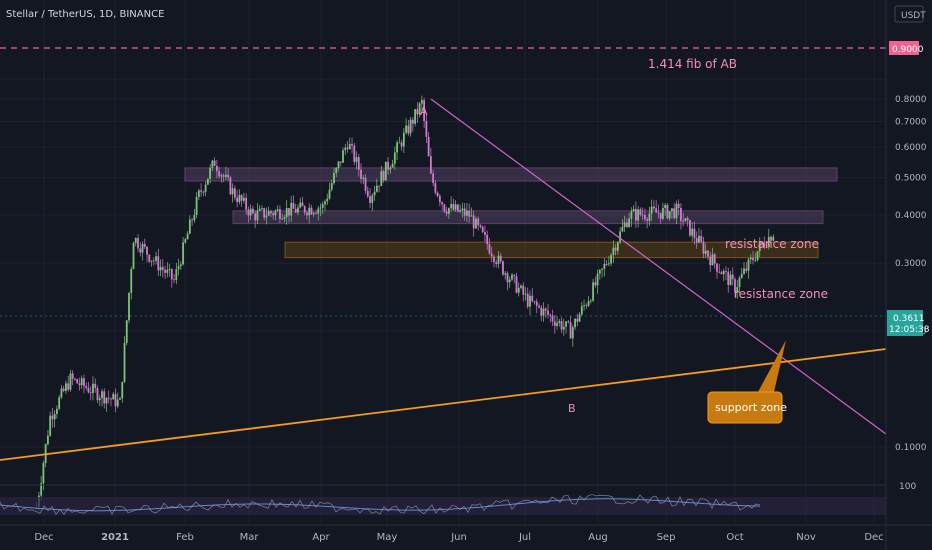 This screenshot has width=932, height=550. Describe the element at coordinates (911, 448) in the screenshot. I see `price-tick: 0.1000` at that location.